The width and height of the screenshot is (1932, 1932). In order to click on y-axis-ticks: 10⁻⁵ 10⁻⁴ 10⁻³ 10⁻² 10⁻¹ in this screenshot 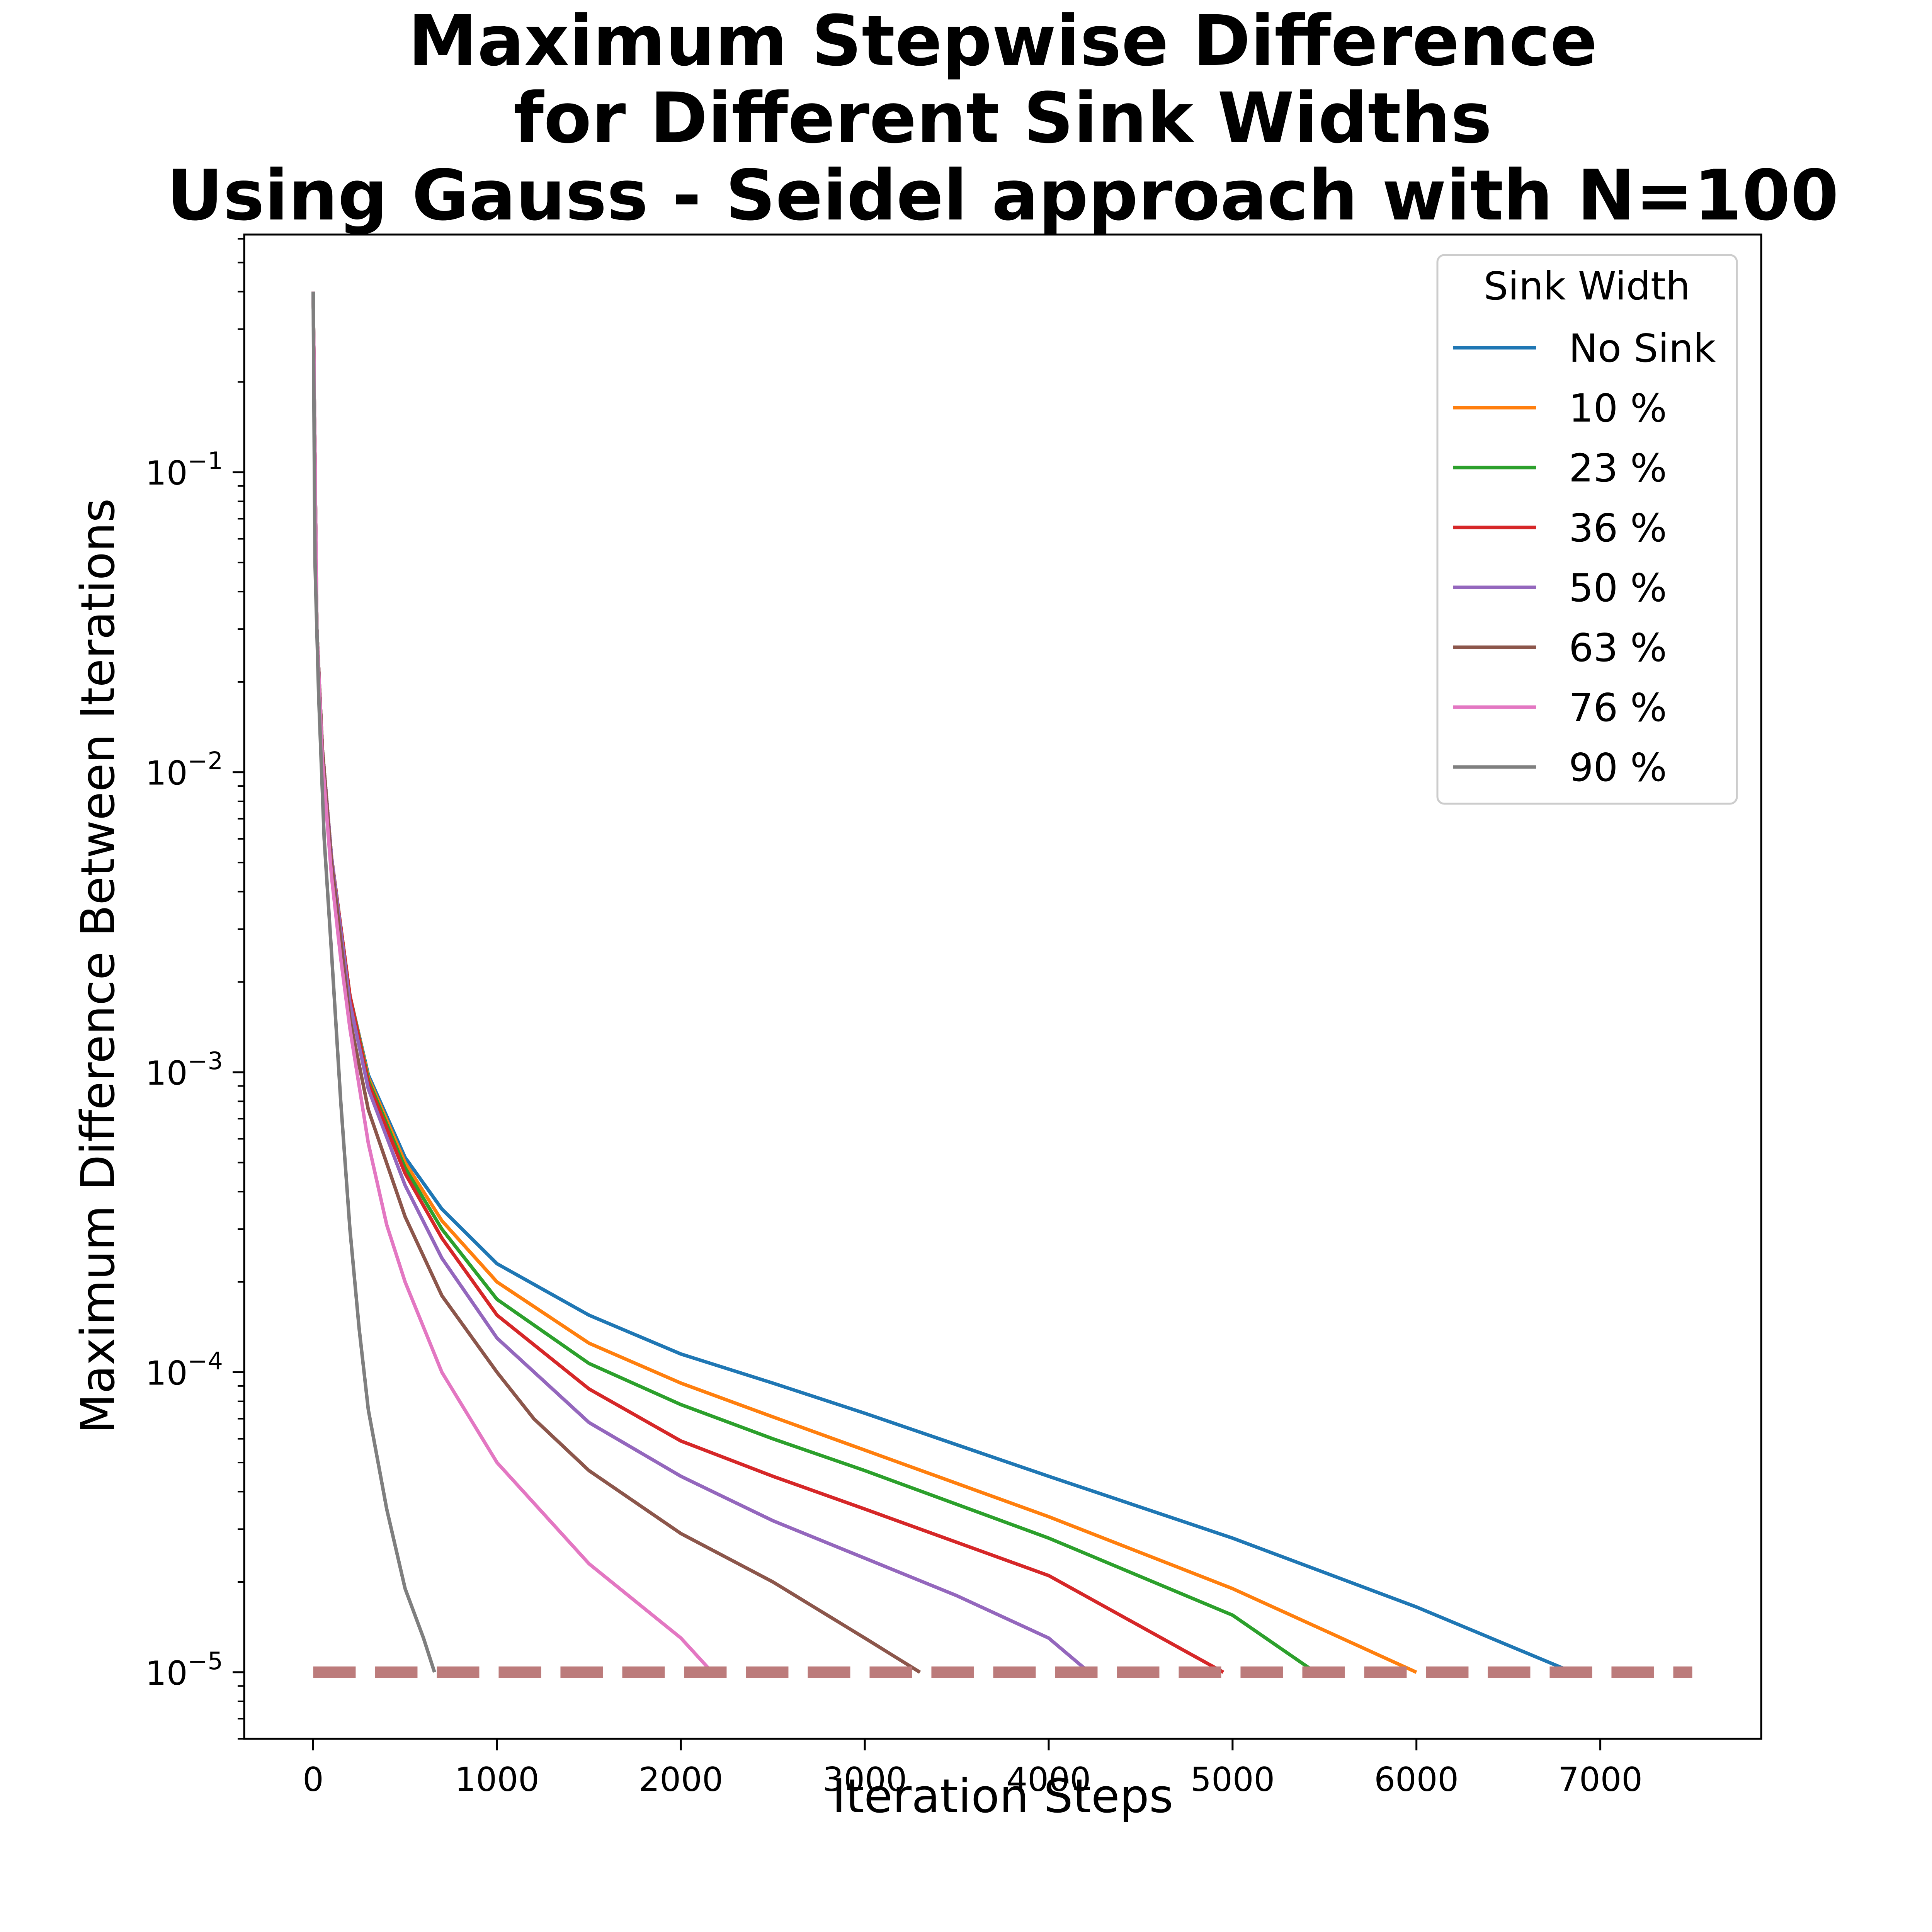, I will do `click(194, 1070)`.